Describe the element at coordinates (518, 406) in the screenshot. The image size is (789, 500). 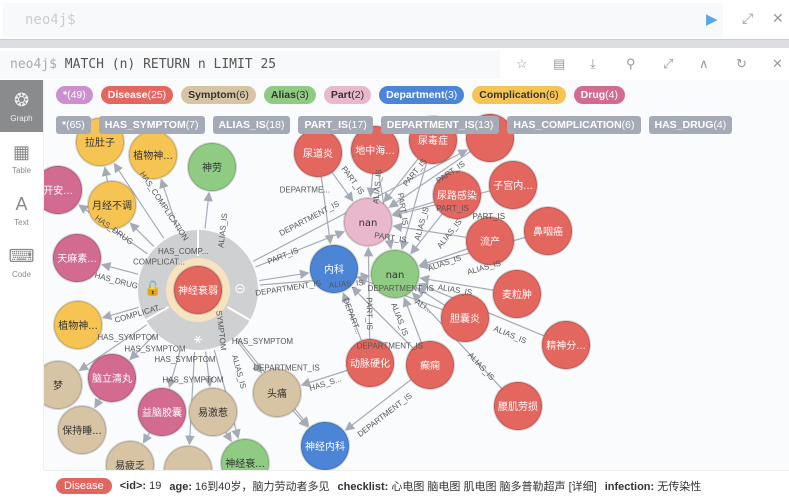
I see `graph-node: 腰肌劳损` at that location.